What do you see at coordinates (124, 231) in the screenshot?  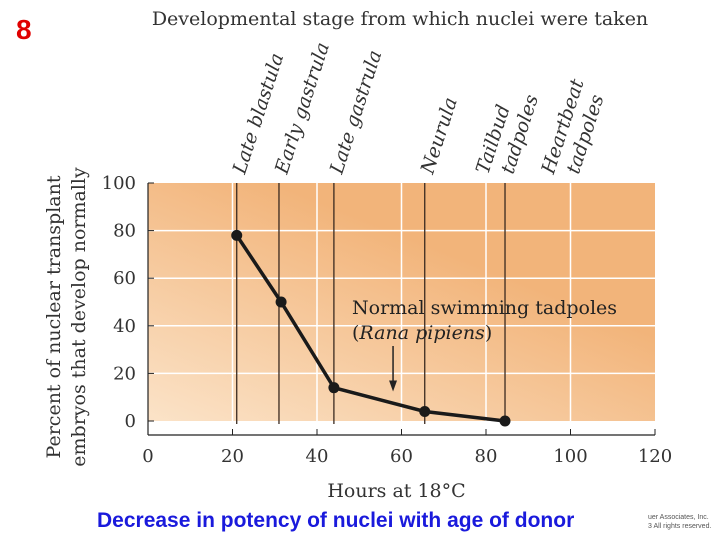 I see `y-tick-label: 80` at bounding box center [124, 231].